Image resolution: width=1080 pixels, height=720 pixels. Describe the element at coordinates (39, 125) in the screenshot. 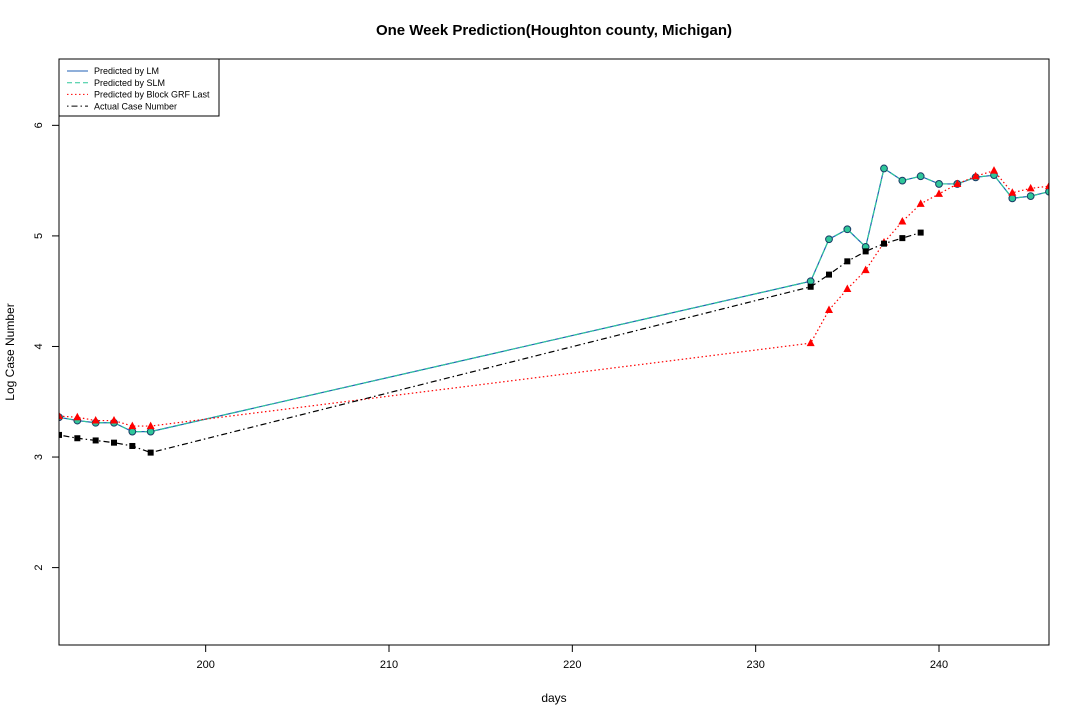

I see `y-tick-label: 6` at that location.